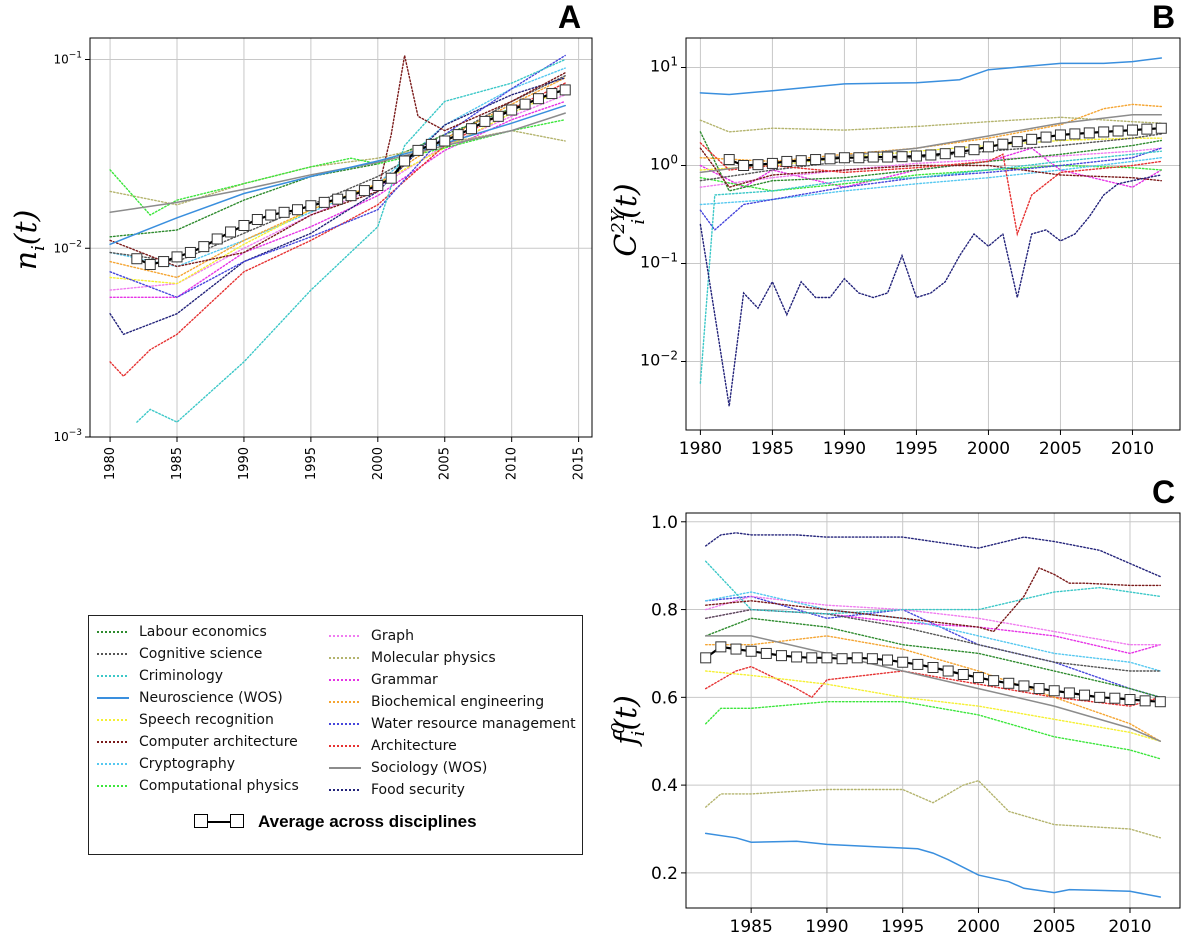 The height and width of the screenshot is (940, 1184). What do you see at coordinates (429, 768) in the screenshot?
I see `legend-item-label: Sociology (WOS)` at bounding box center [429, 768].